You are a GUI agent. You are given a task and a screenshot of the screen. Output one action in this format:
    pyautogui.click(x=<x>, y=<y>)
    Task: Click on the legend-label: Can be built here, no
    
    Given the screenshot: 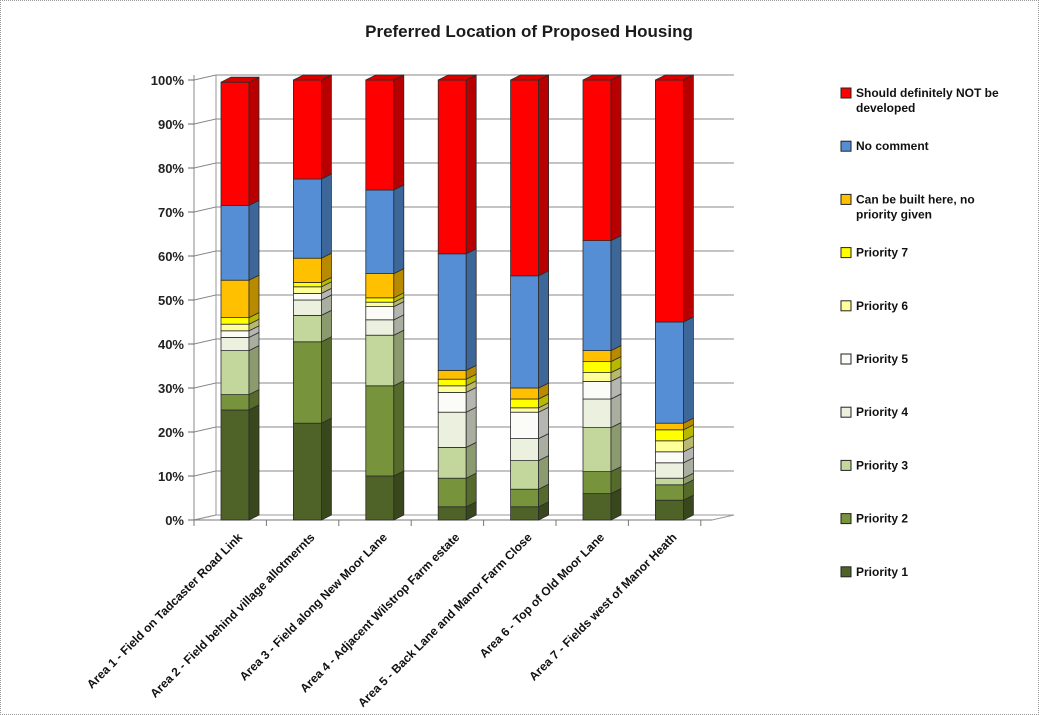 What is the action you would take?
    pyautogui.click(x=915, y=199)
    